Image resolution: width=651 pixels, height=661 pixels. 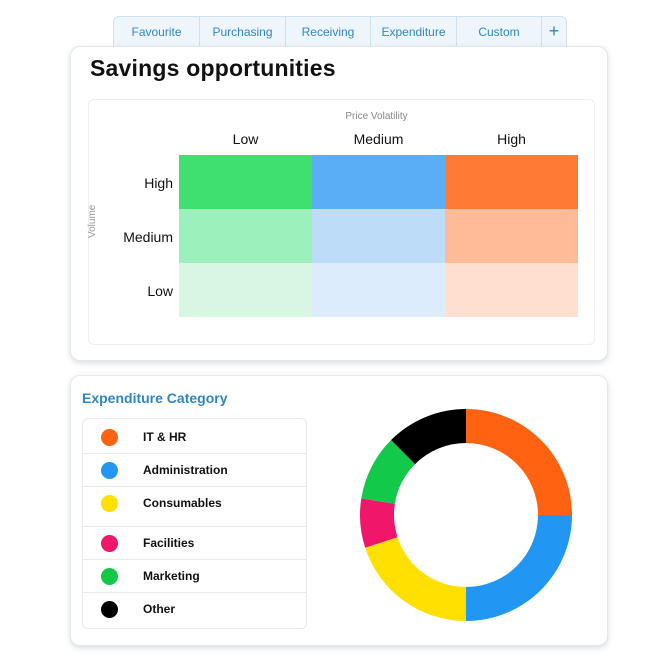 What do you see at coordinates (92, 221) in the screenshot?
I see `y-axis-title: Volume` at bounding box center [92, 221].